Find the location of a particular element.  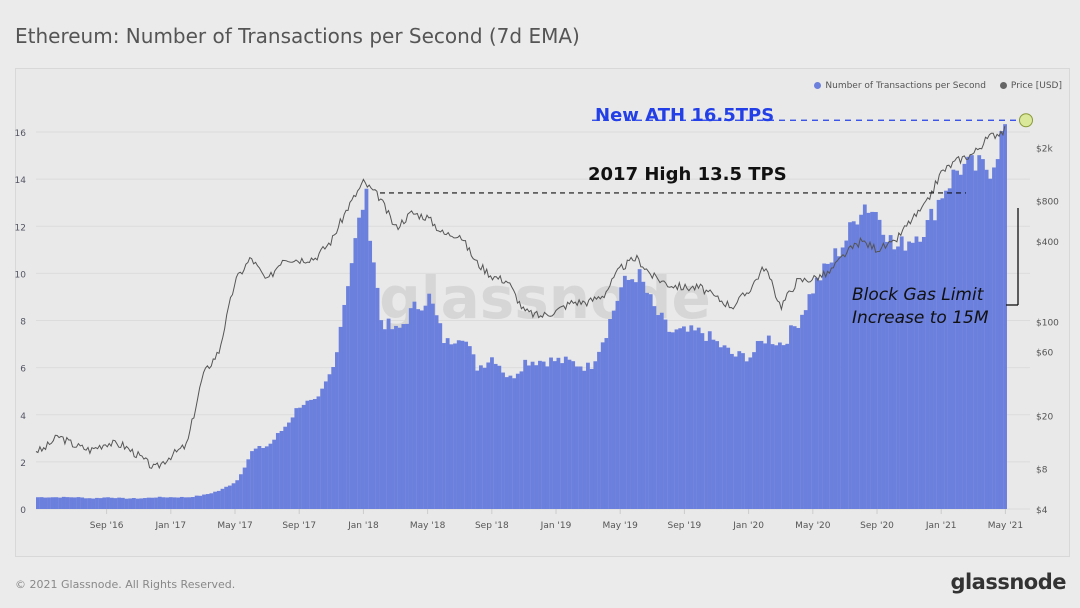

ath-highlight-circle is located at coordinates (1026, 120).